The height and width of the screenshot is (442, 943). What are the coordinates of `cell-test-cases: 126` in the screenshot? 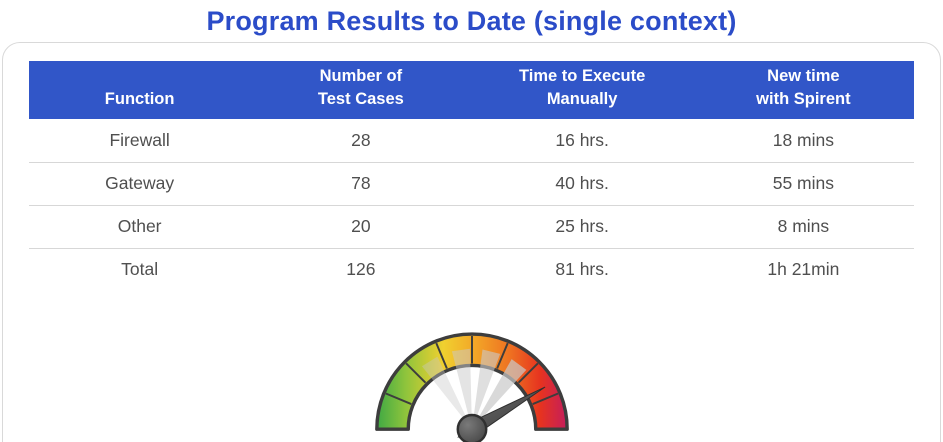 It's located at (361, 269).